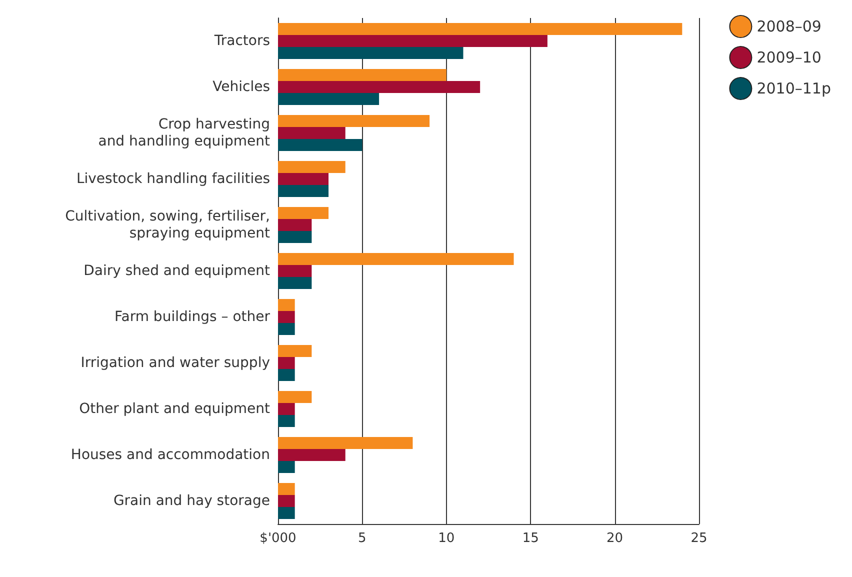 Image resolution: width=852 pixels, height=577 pixels. What do you see at coordinates (184, 133) in the screenshot?
I see `y-tick-label: Crop harvesting and handling equipment` at bounding box center [184, 133].